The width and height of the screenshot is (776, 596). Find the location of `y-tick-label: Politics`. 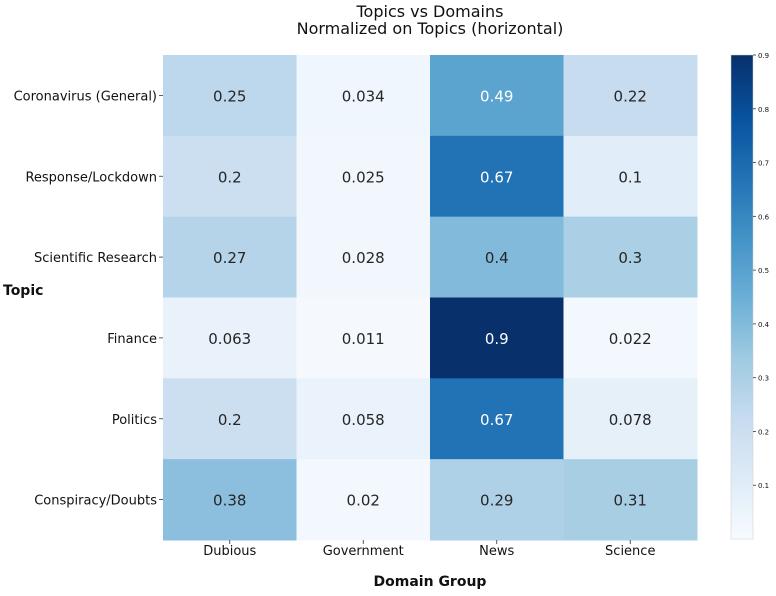

y-tick-label: Politics is located at coordinates (134, 420).